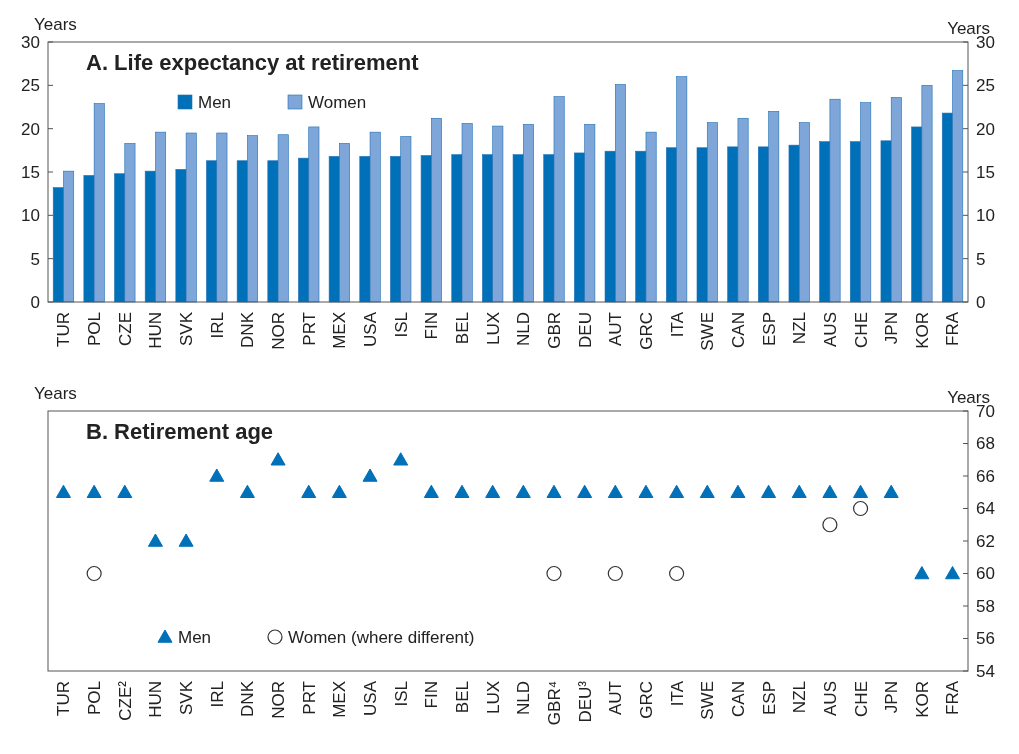 The height and width of the screenshot is (754, 1019). What do you see at coordinates (985, 216) in the screenshot?
I see `y2-tick-label: 10` at bounding box center [985, 216].